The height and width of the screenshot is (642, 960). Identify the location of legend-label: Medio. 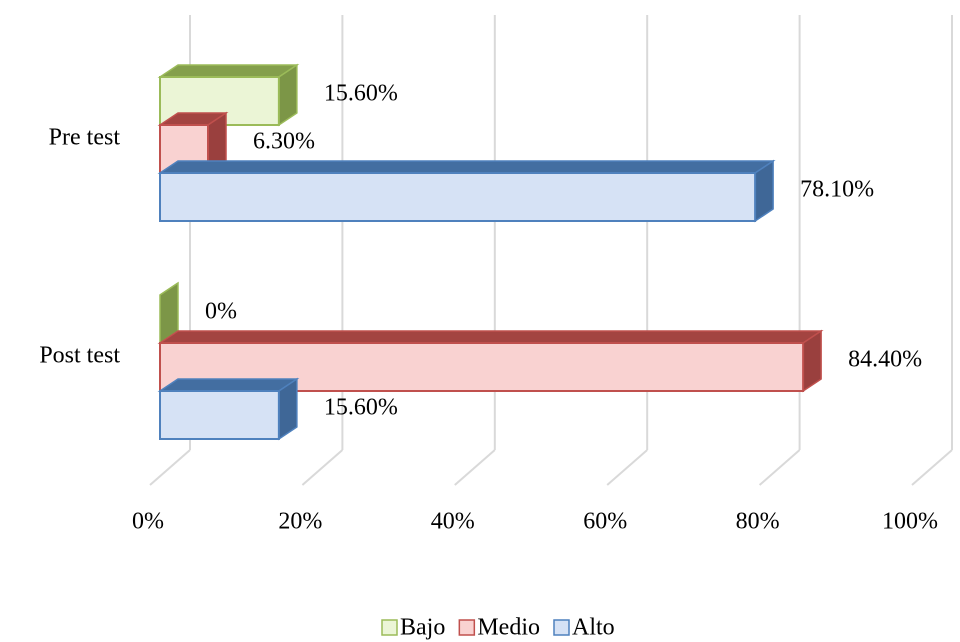
(508, 628).